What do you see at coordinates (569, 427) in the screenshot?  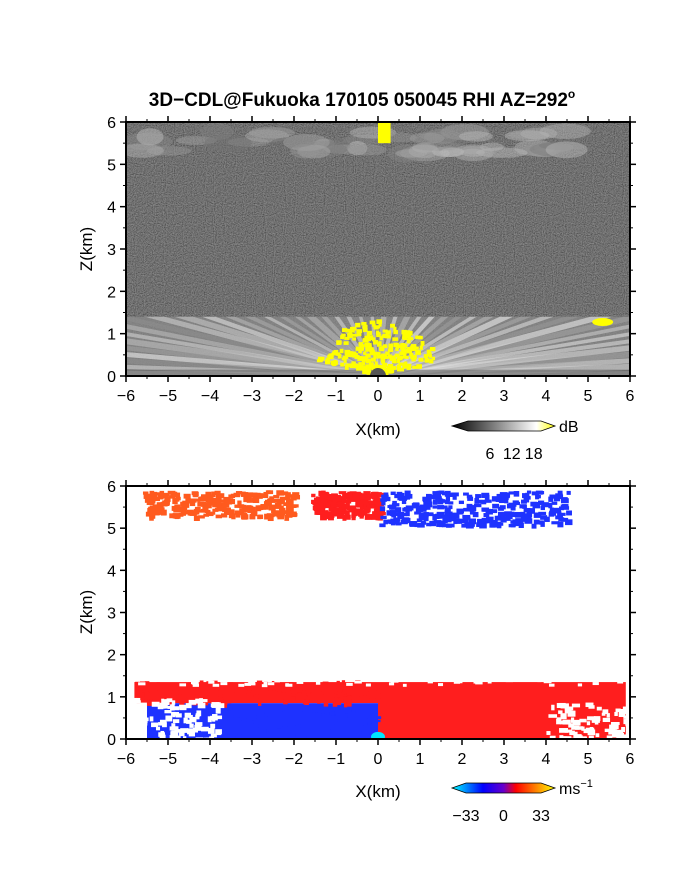 I see `reflectivity-colorbar-unit: dB` at bounding box center [569, 427].